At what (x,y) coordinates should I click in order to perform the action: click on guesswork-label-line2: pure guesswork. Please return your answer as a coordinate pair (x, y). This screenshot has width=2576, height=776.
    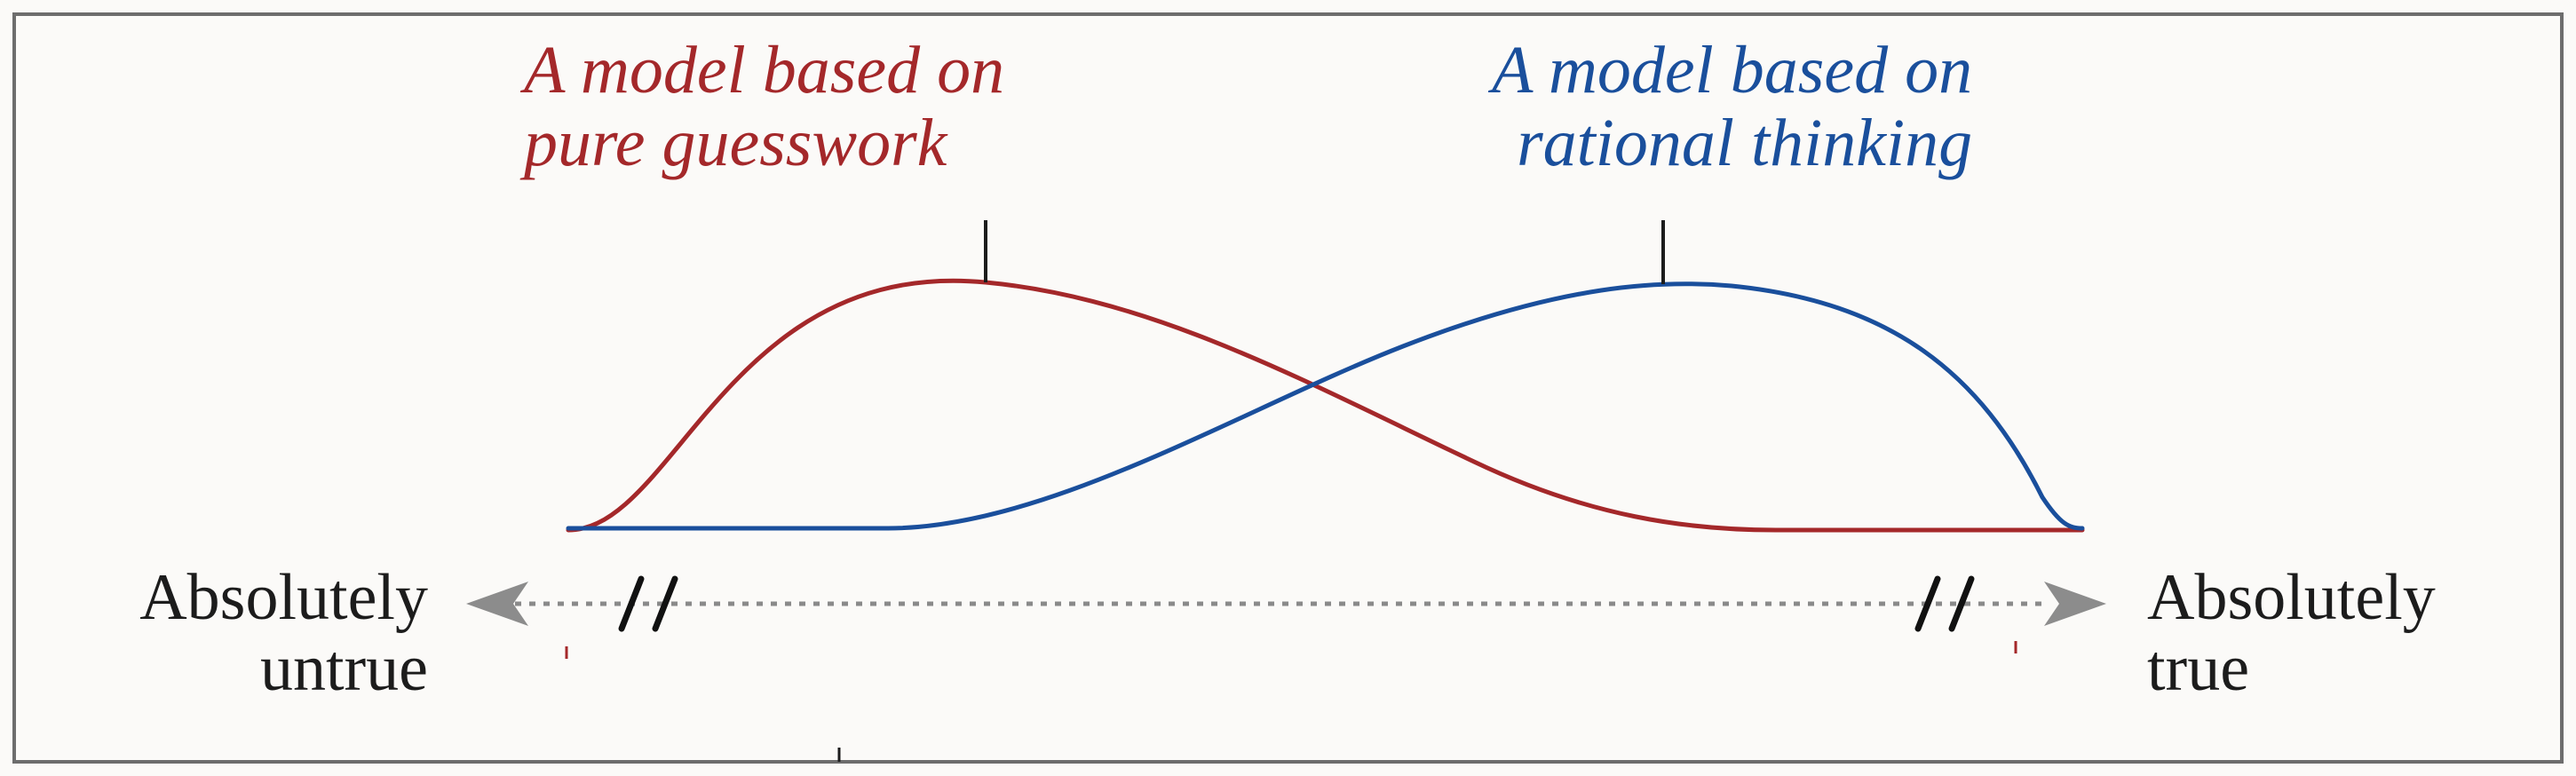
    Looking at the image, I should click on (736, 143).